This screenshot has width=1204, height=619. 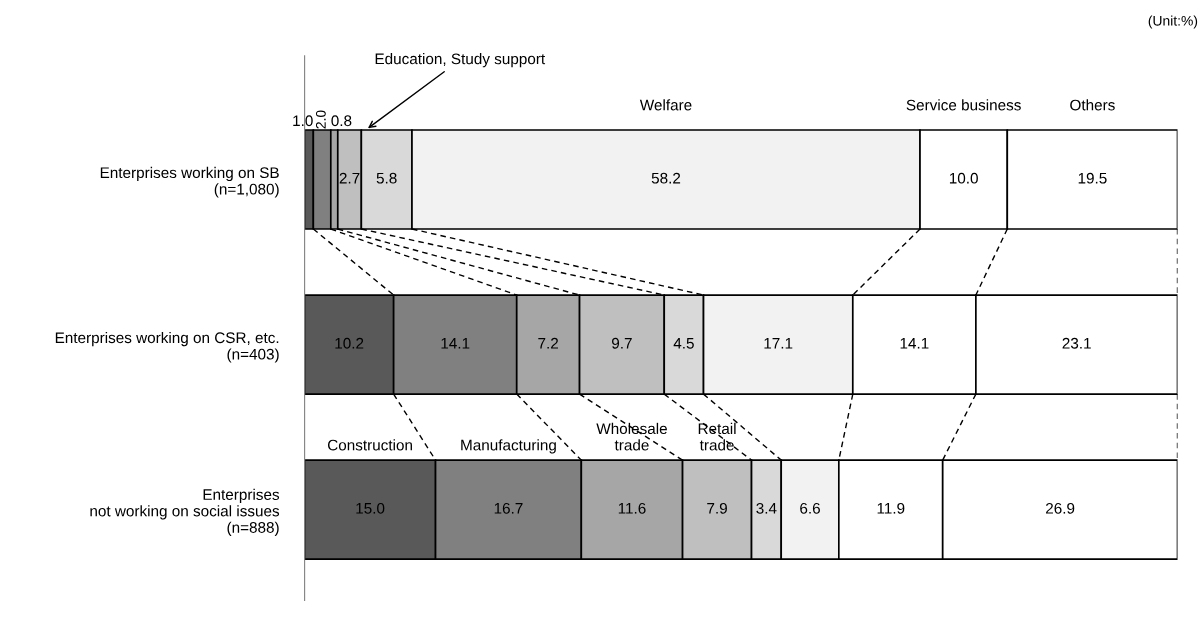 What do you see at coordinates (1173, 22) in the screenshot?
I see `text: (Unit:%)` at bounding box center [1173, 22].